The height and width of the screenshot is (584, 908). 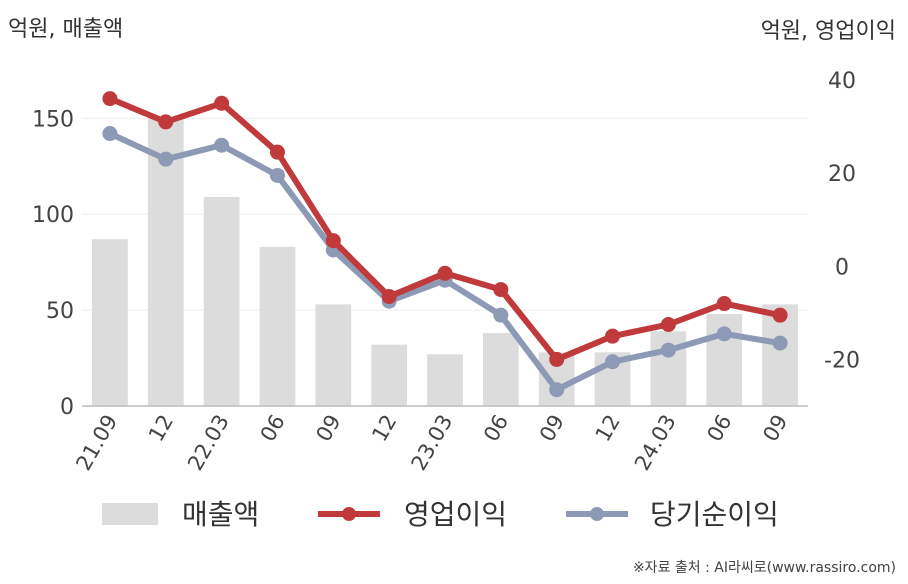 I want to click on x-axis-tick-label: 23.03, so click(x=431, y=443).